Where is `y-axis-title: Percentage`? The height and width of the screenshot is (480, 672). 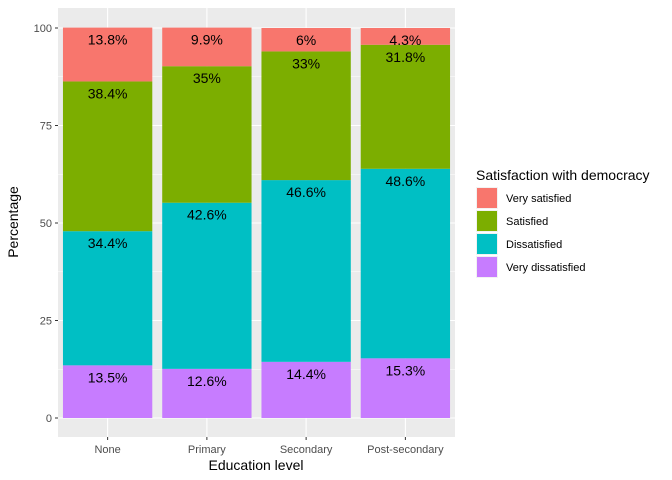 y-axis-title: Percentage is located at coordinates (13, 222).